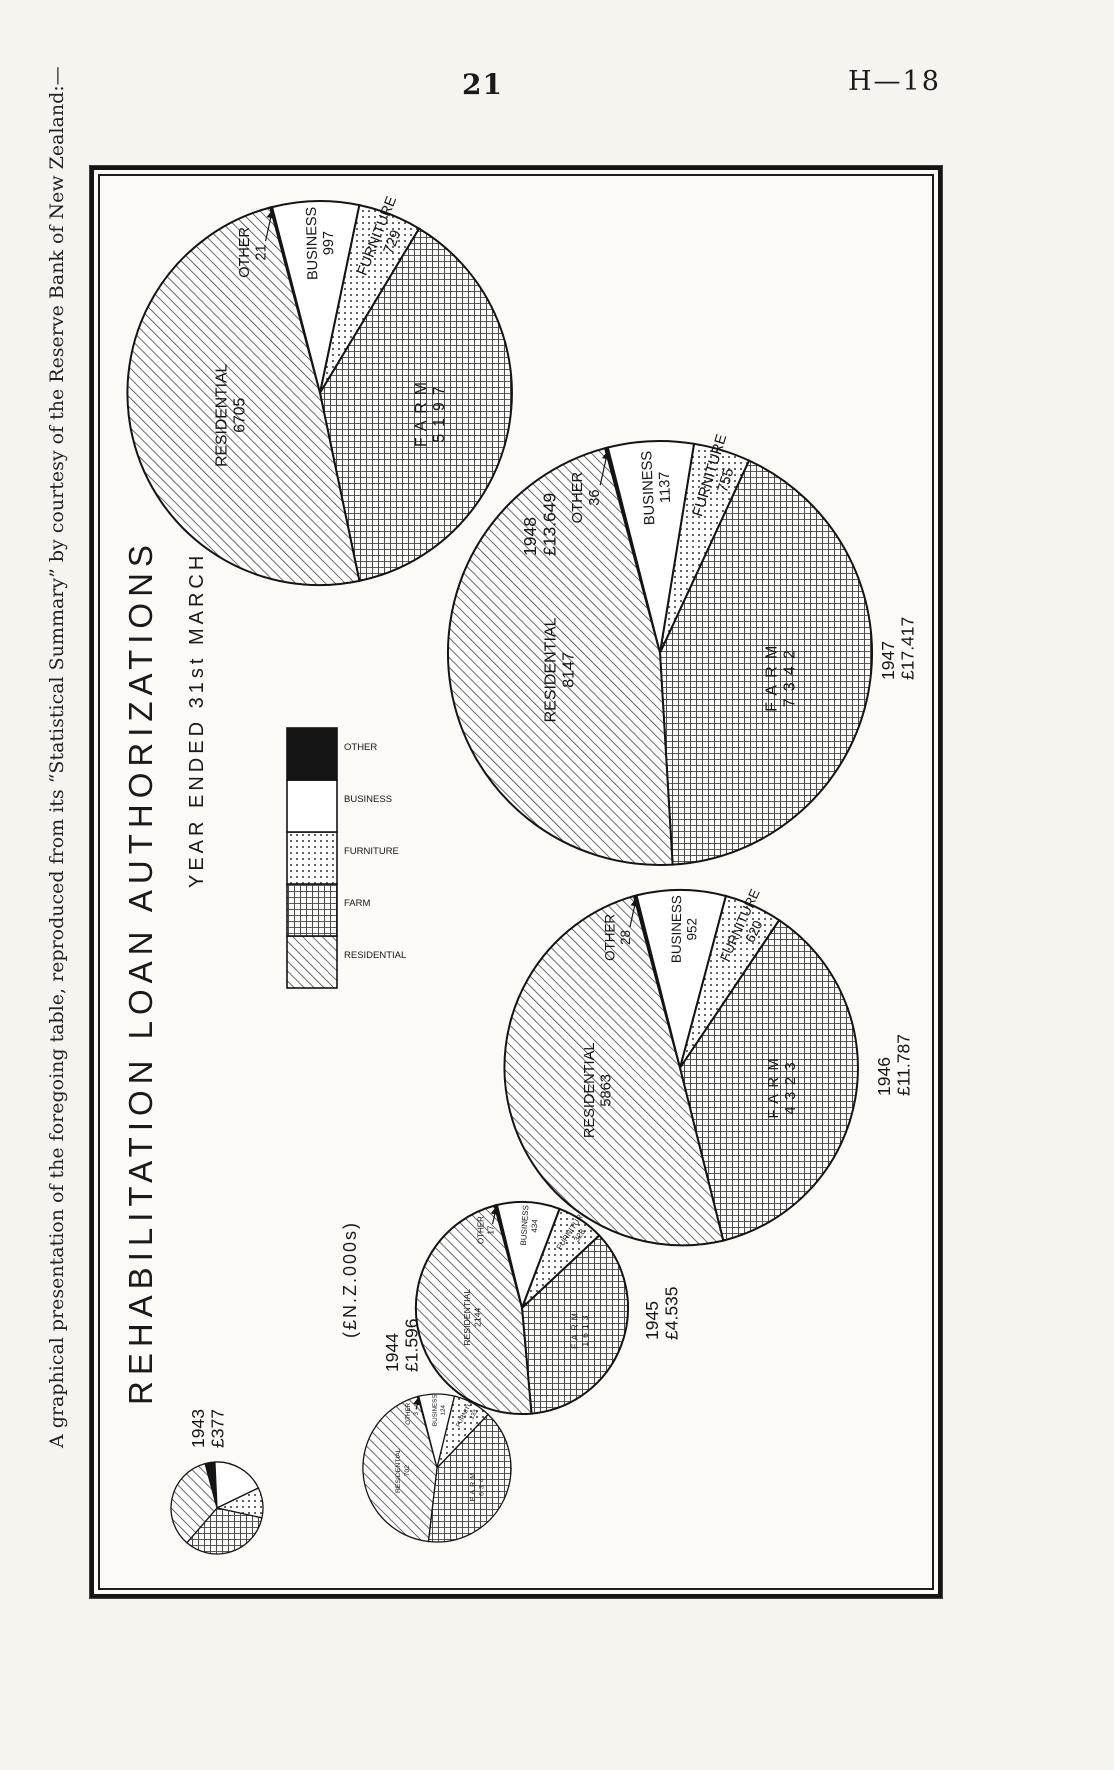 The height and width of the screenshot is (1770, 1114). I want to click on label-other-1946: OTHER28, so click(618, 937).